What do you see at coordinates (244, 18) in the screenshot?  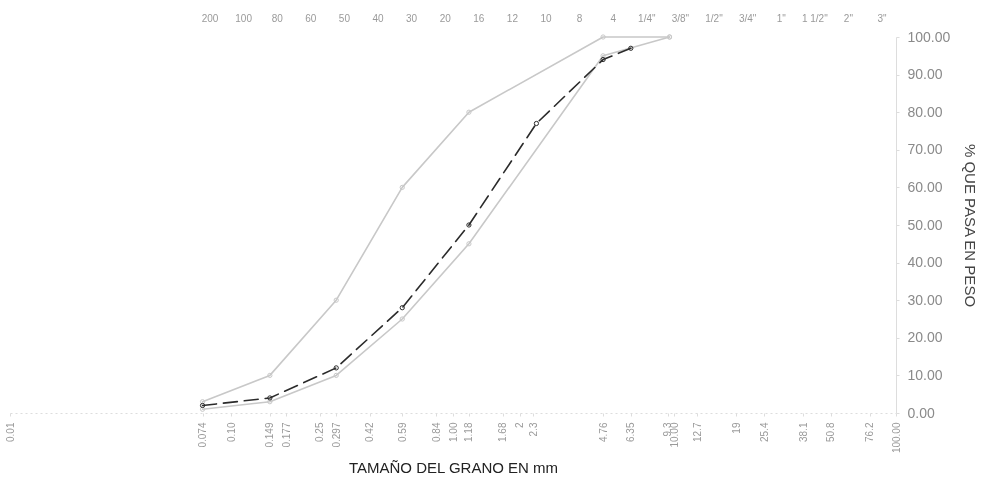 I see `text: 100` at bounding box center [244, 18].